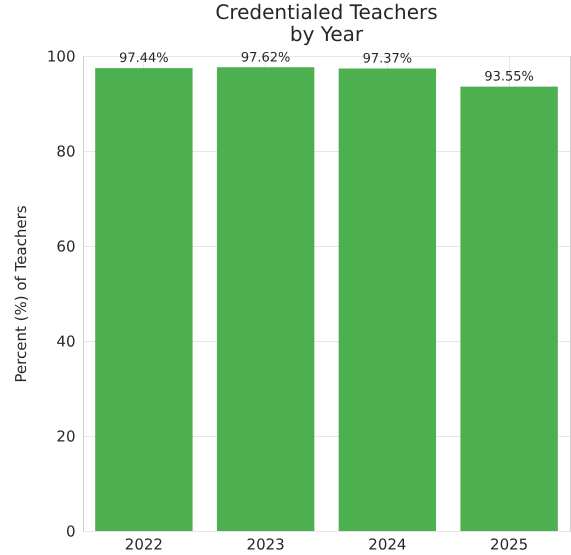 This screenshot has height=555, width=571. Describe the element at coordinates (66, 151) in the screenshot. I see `y-tick-label: 80` at that location.